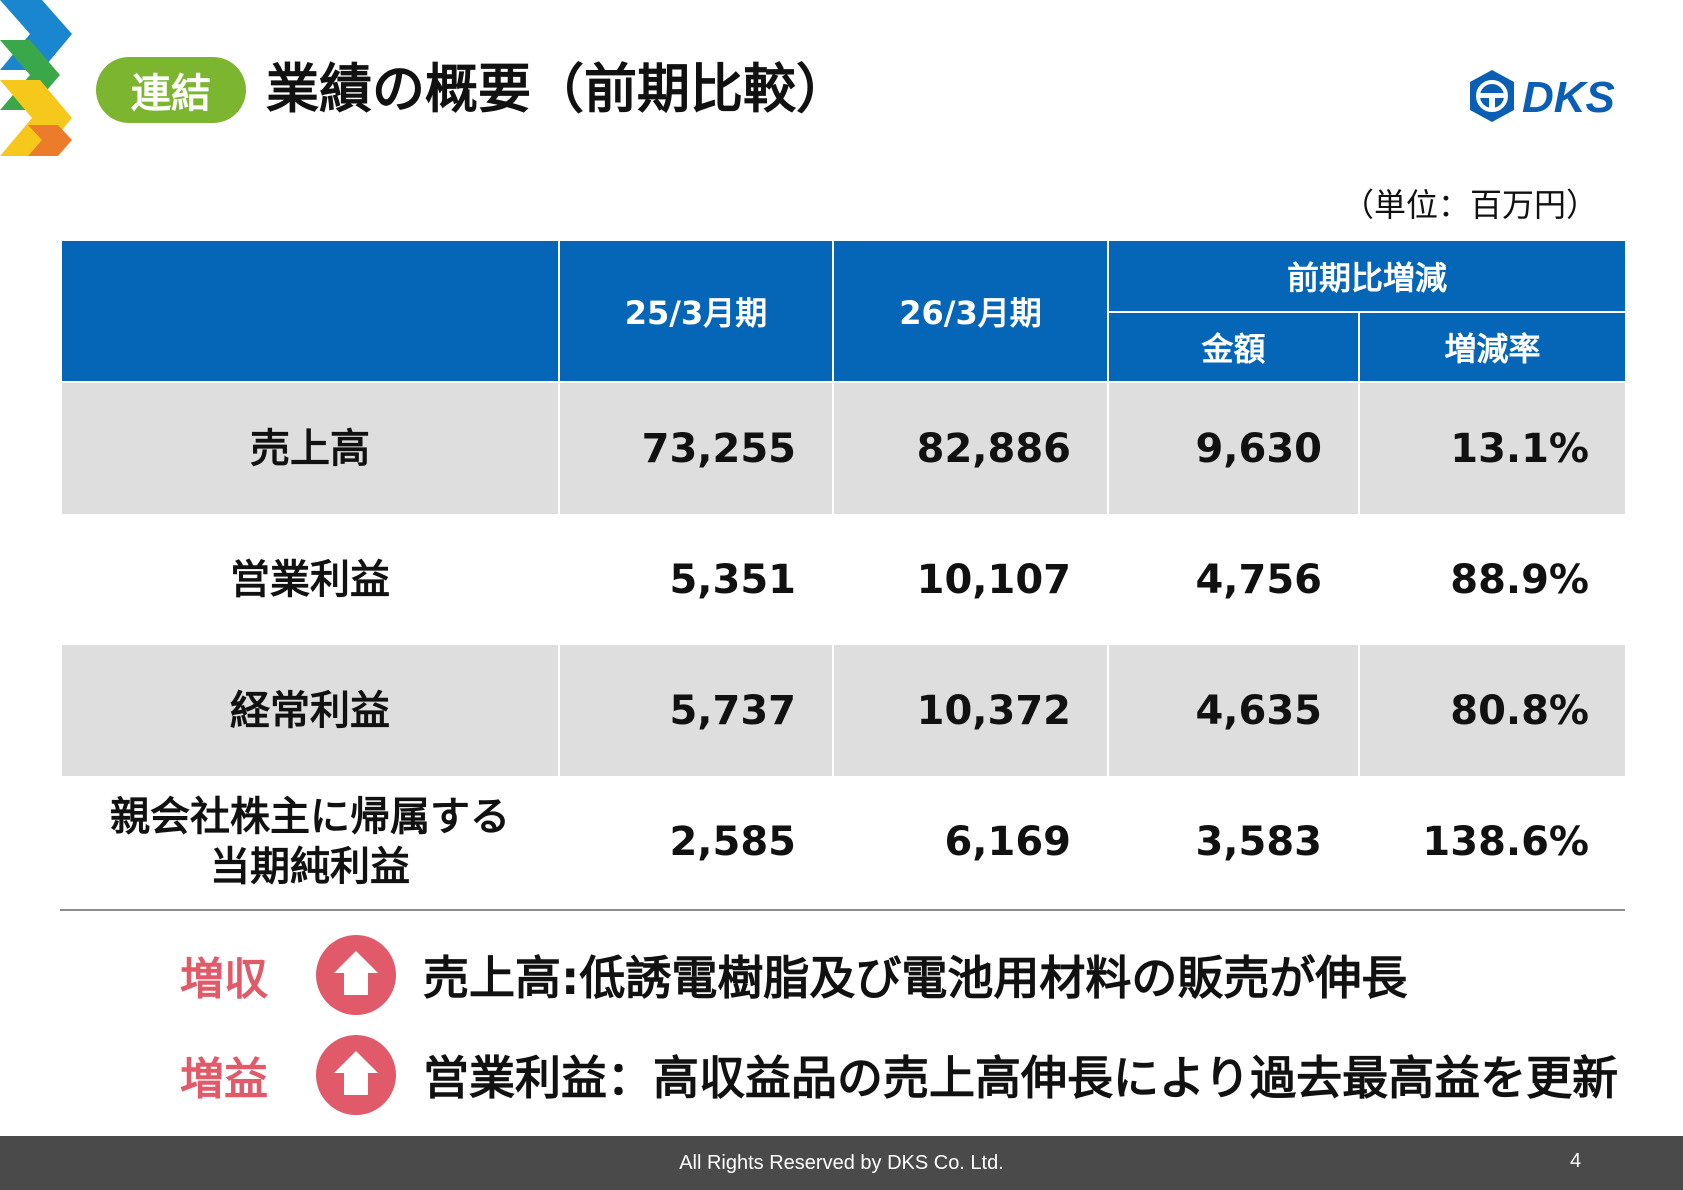  I want to click on copyright: All Rights Reserved by DKS Co. Ltd., so click(841, 1163).